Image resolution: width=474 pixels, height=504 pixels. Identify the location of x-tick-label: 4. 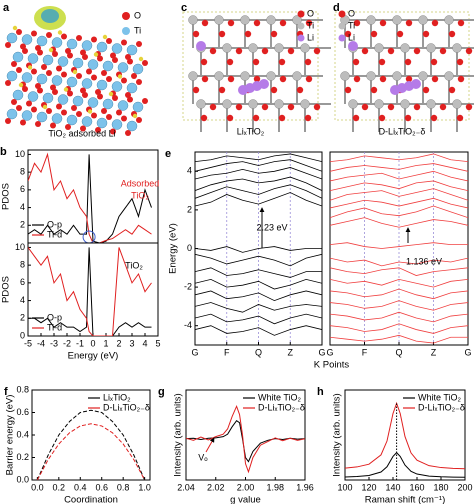
(144, 343).